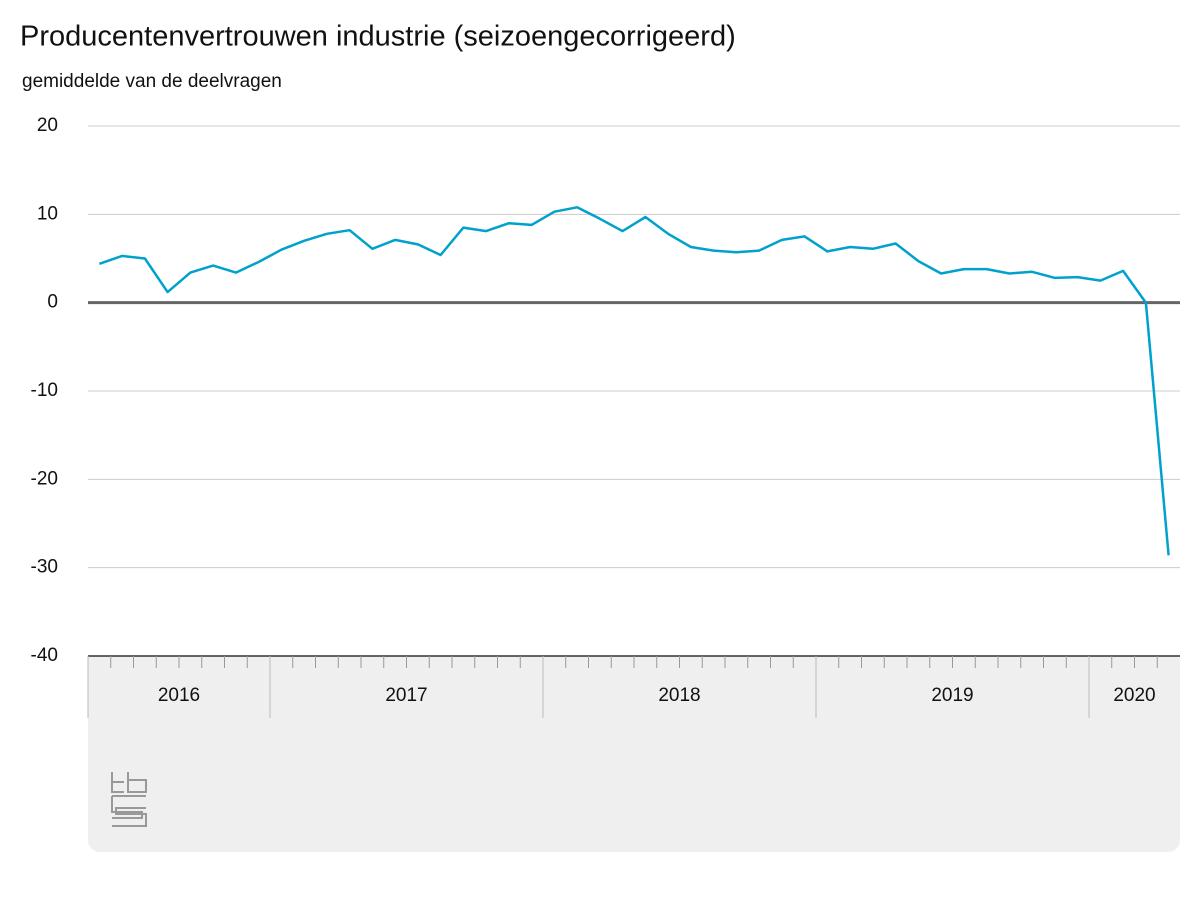 The width and height of the screenshot is (1200, 900). Describe the element at coordinates (952, 695) in the screenshot. I see `x-group-label: 2019` at that location.